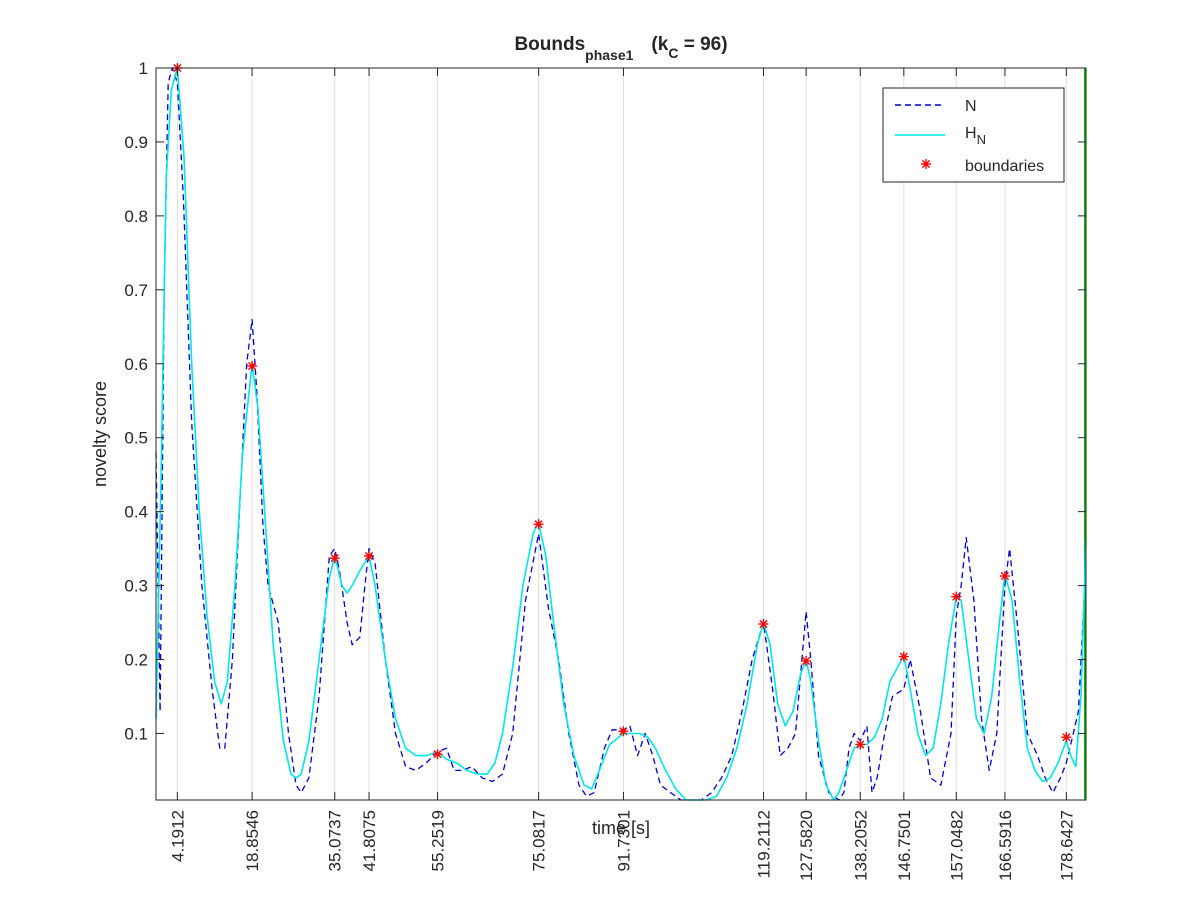  Describe the element at coordinates (1066, 845) in the screenshot. I see `x-tick-label: 178.6427` at that location.